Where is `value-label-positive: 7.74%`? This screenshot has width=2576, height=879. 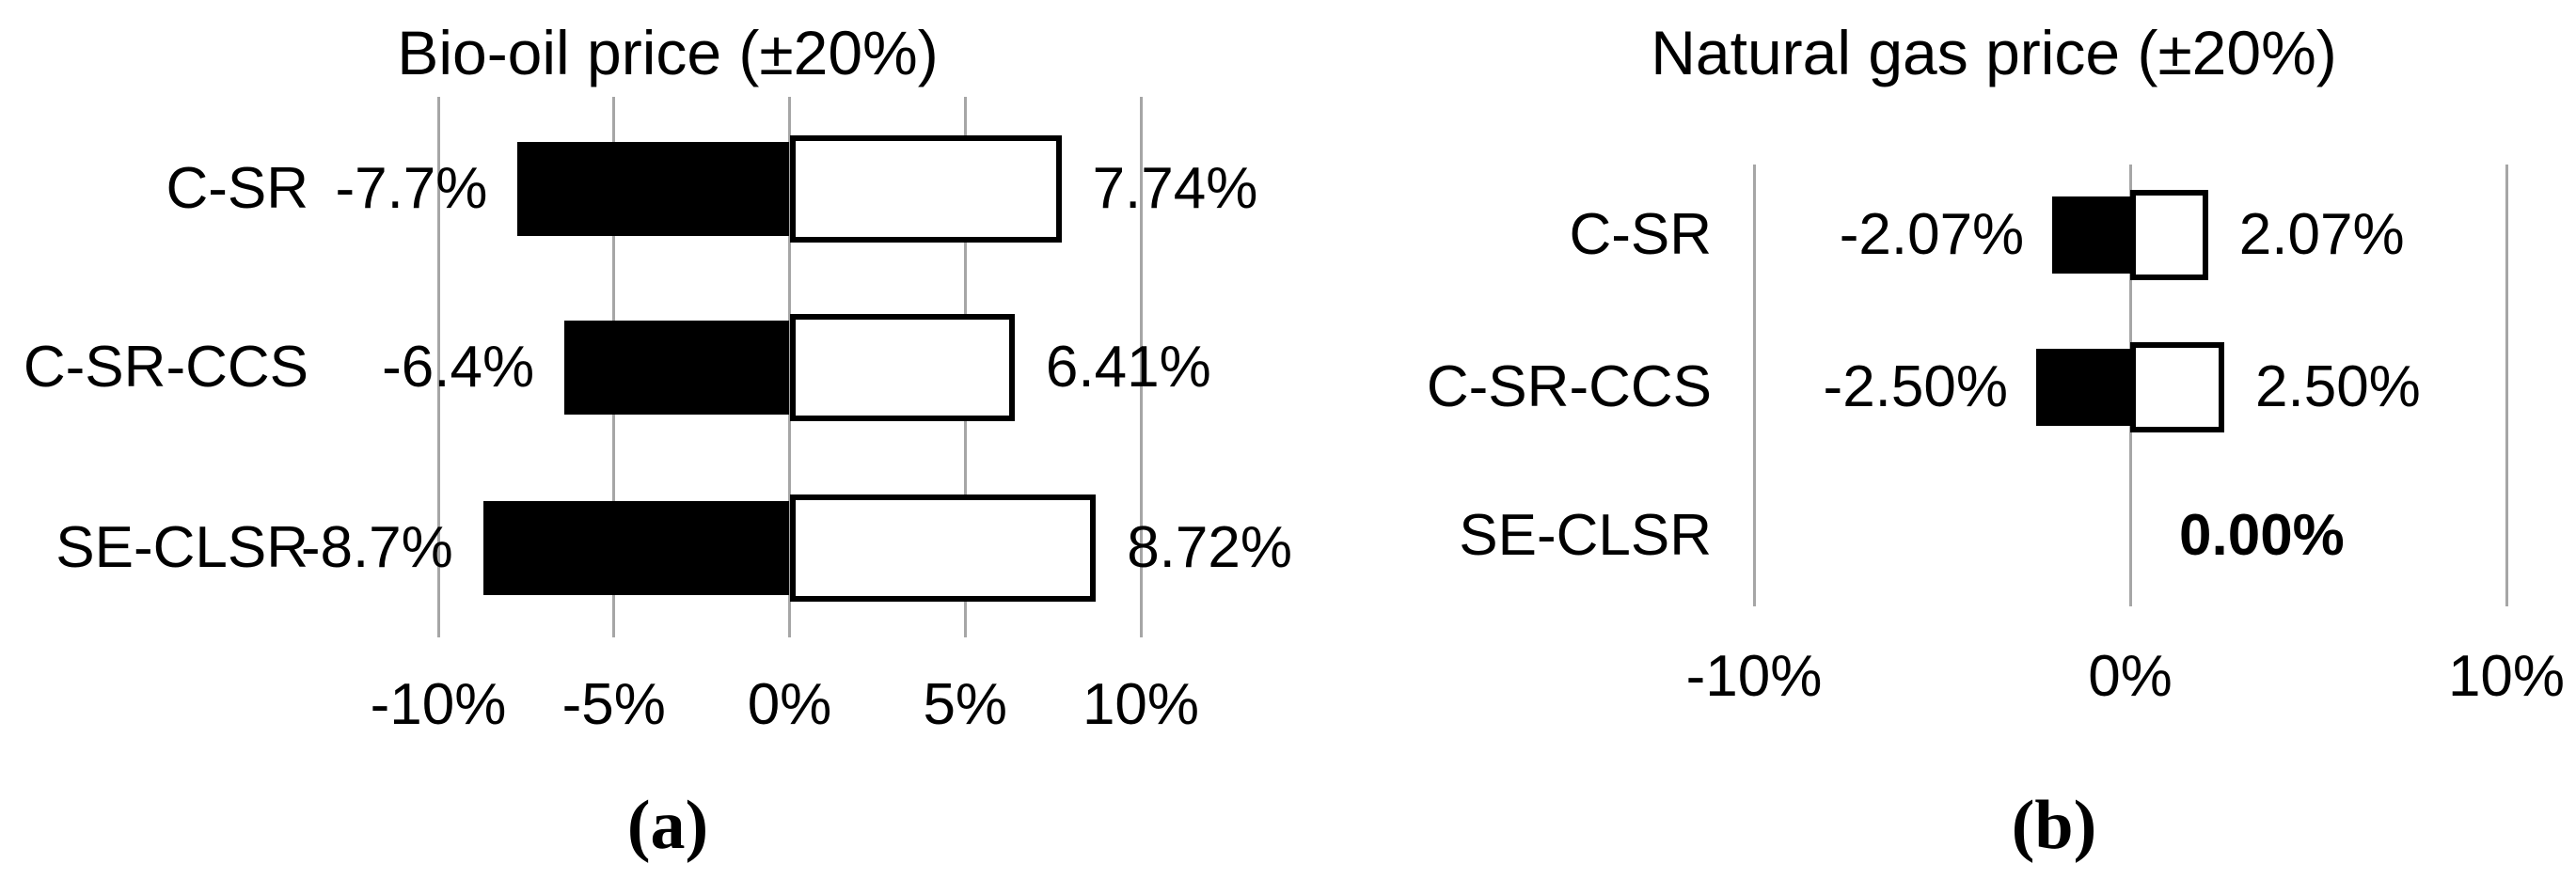
value-label-positive: 7.74% is located at coordinates (1175, 188).